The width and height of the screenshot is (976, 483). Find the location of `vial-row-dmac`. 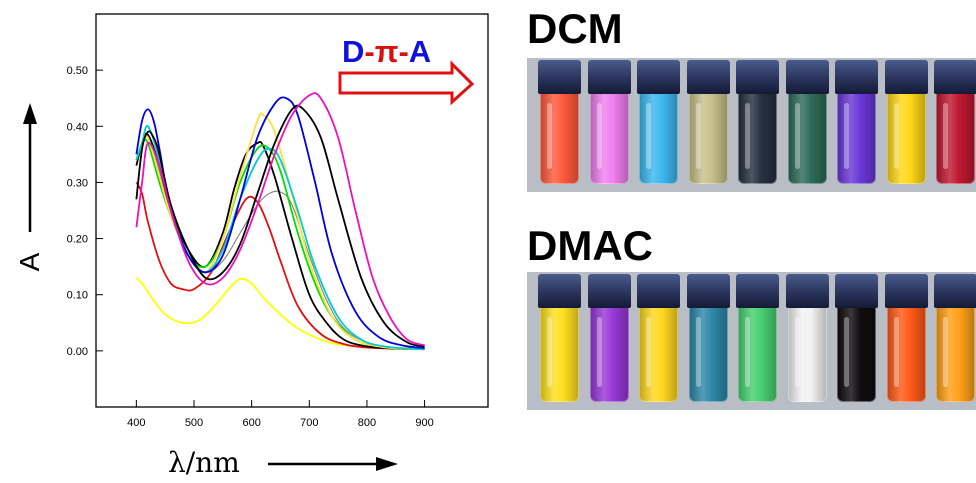

vial-row-dmac is located at coordinates (751, 341).